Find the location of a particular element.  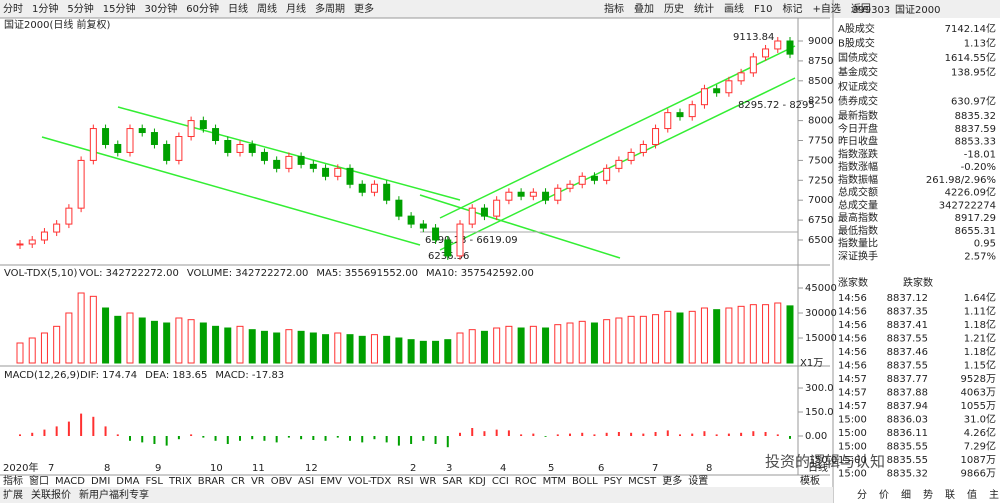

price-label: 7500 is located at coordinates (820, 160).